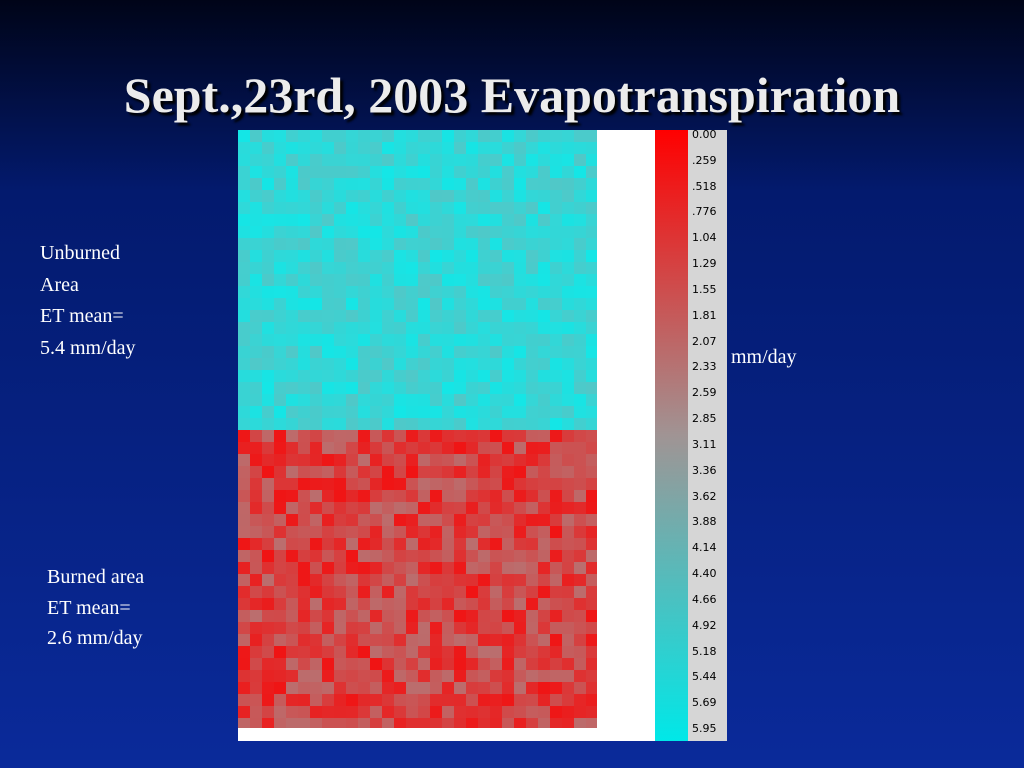  What do you see at coordinates (80, 253) in the screenshot?
I see `unburned-annotation: Unburned` at bounding box center [80, 253].